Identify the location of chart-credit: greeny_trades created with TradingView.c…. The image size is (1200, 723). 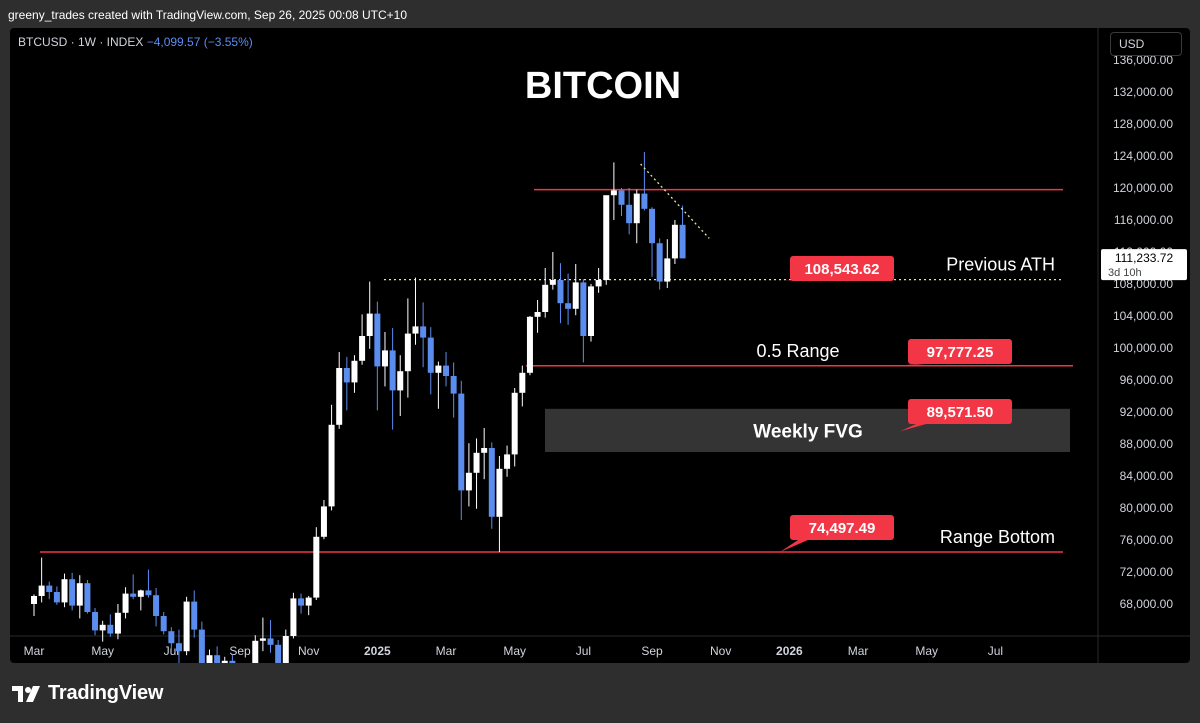
(208, 15).